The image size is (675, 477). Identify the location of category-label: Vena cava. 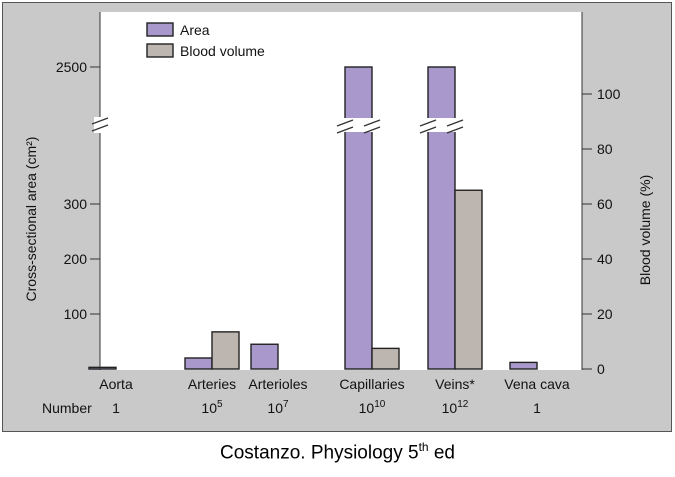
(537, 384).